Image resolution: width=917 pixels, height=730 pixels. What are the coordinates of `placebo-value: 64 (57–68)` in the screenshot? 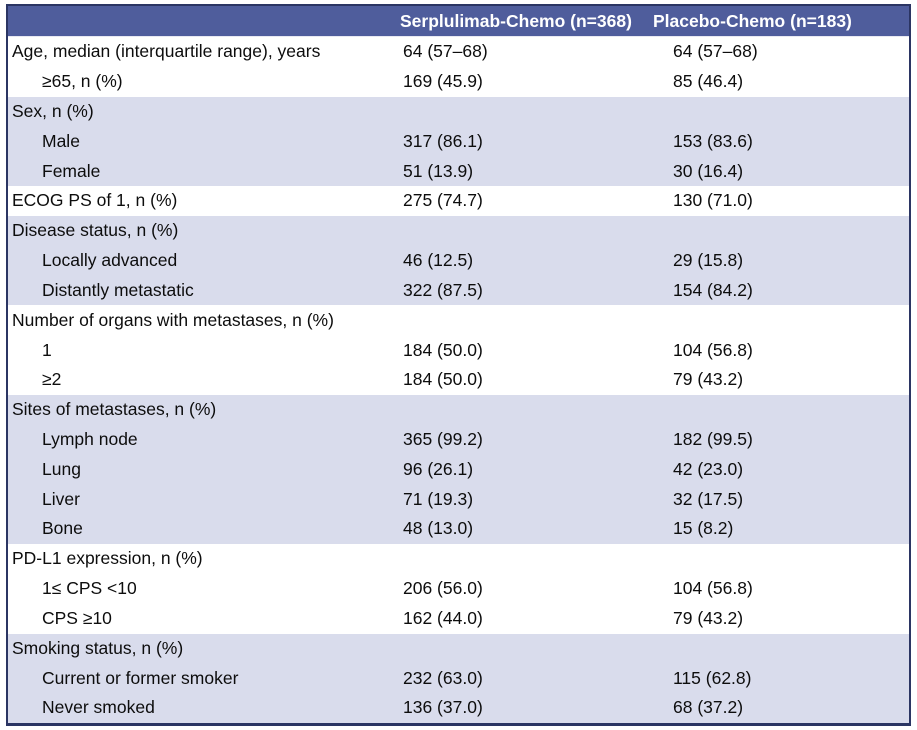 It's located at (715, 52).